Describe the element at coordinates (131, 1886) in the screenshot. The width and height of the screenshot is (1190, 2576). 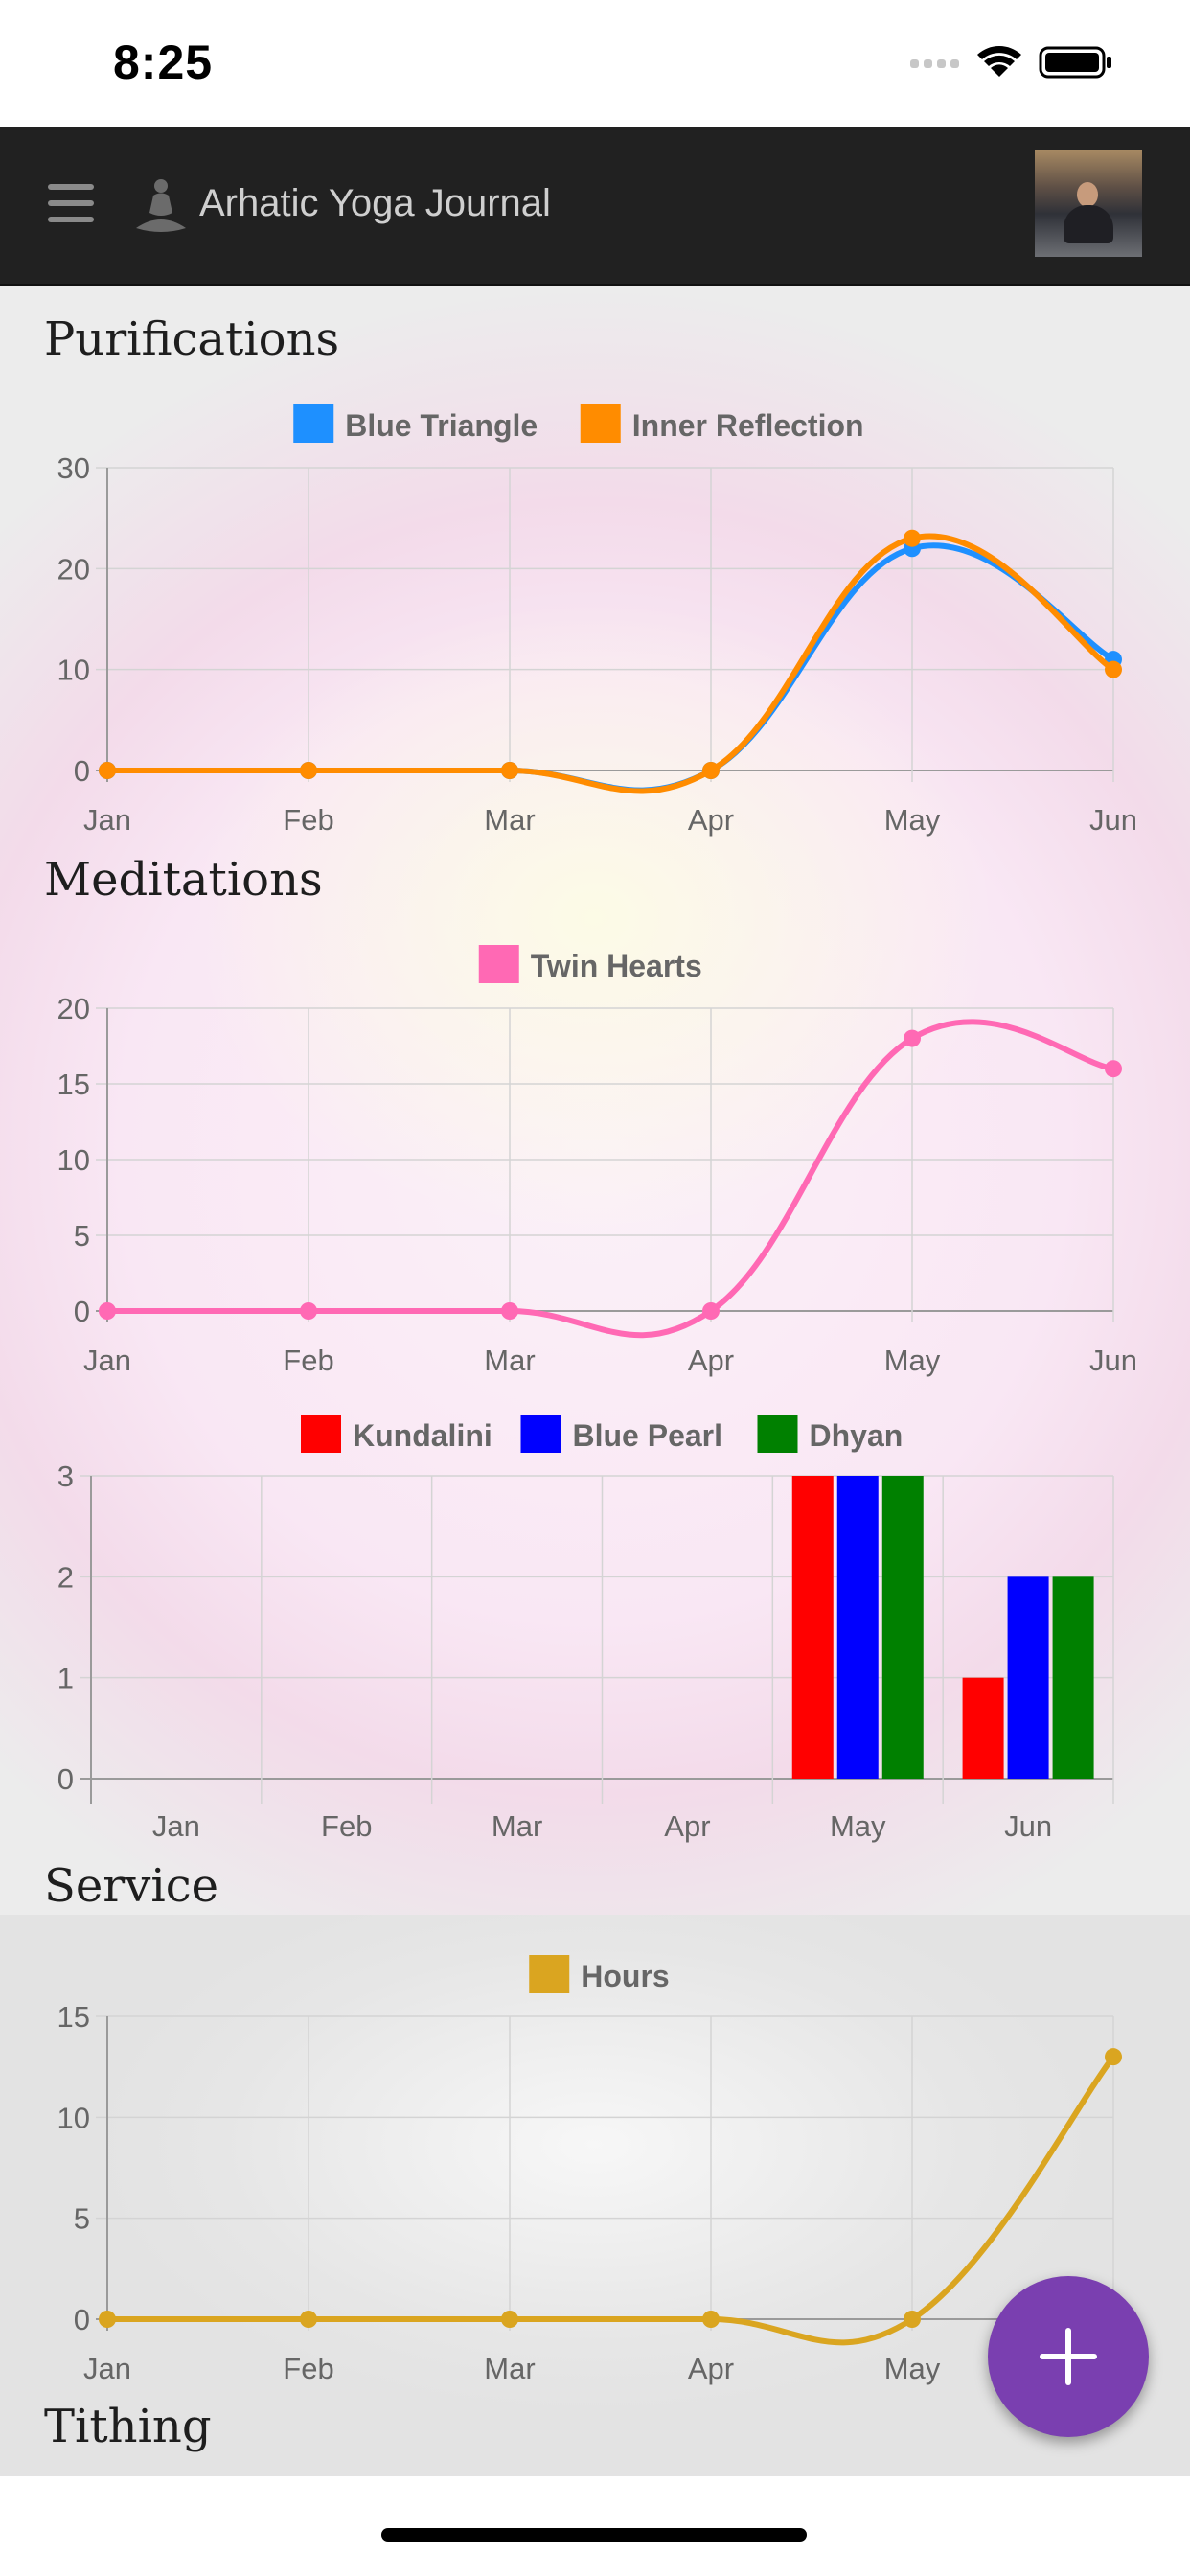
I see `section-title-service: Service` at that location.